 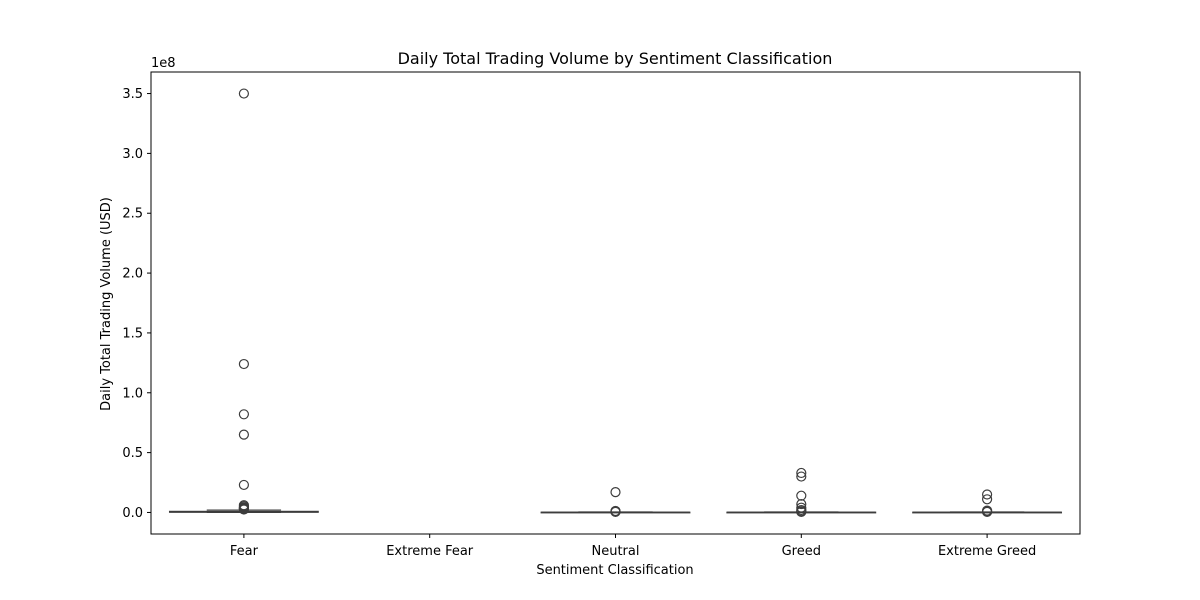 What do you see at coordinates (136, 304) in the screenshot?
I see `y-axis-ticks: 0.0 0.5 1.0 1.5 2.0 2.5 3.0 3.5` at bounding box center [136, 304].